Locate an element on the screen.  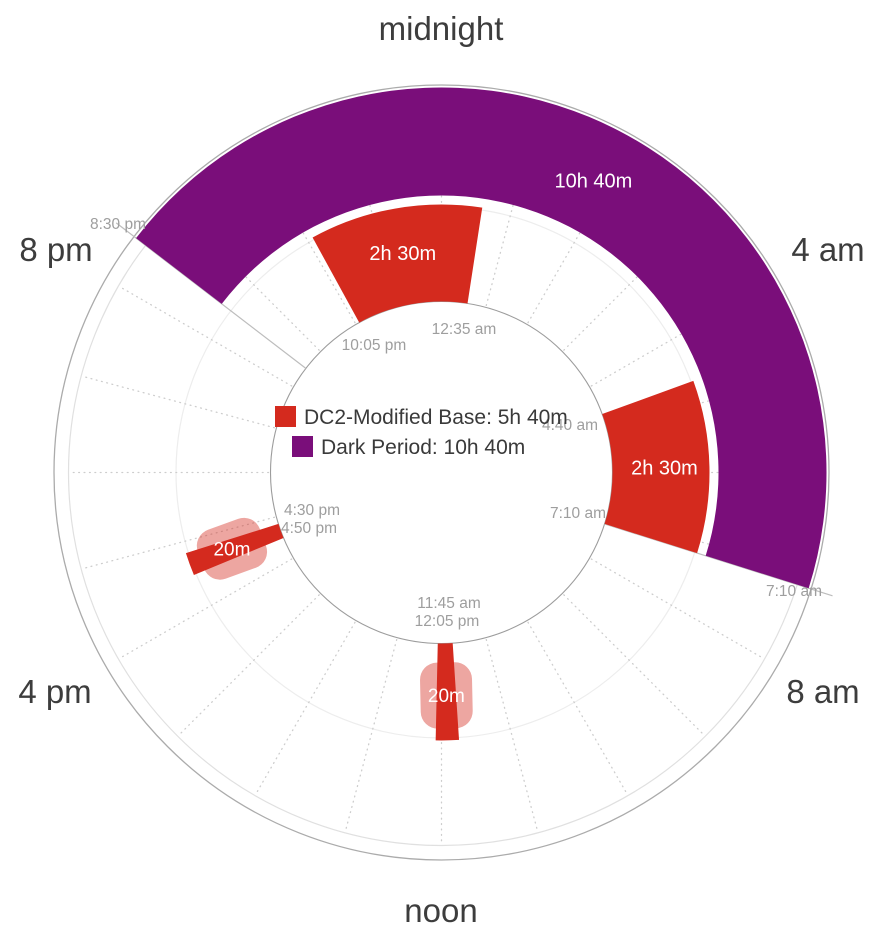
legend-swatch-dc2-modified-base is located at coordinates (285, 416).